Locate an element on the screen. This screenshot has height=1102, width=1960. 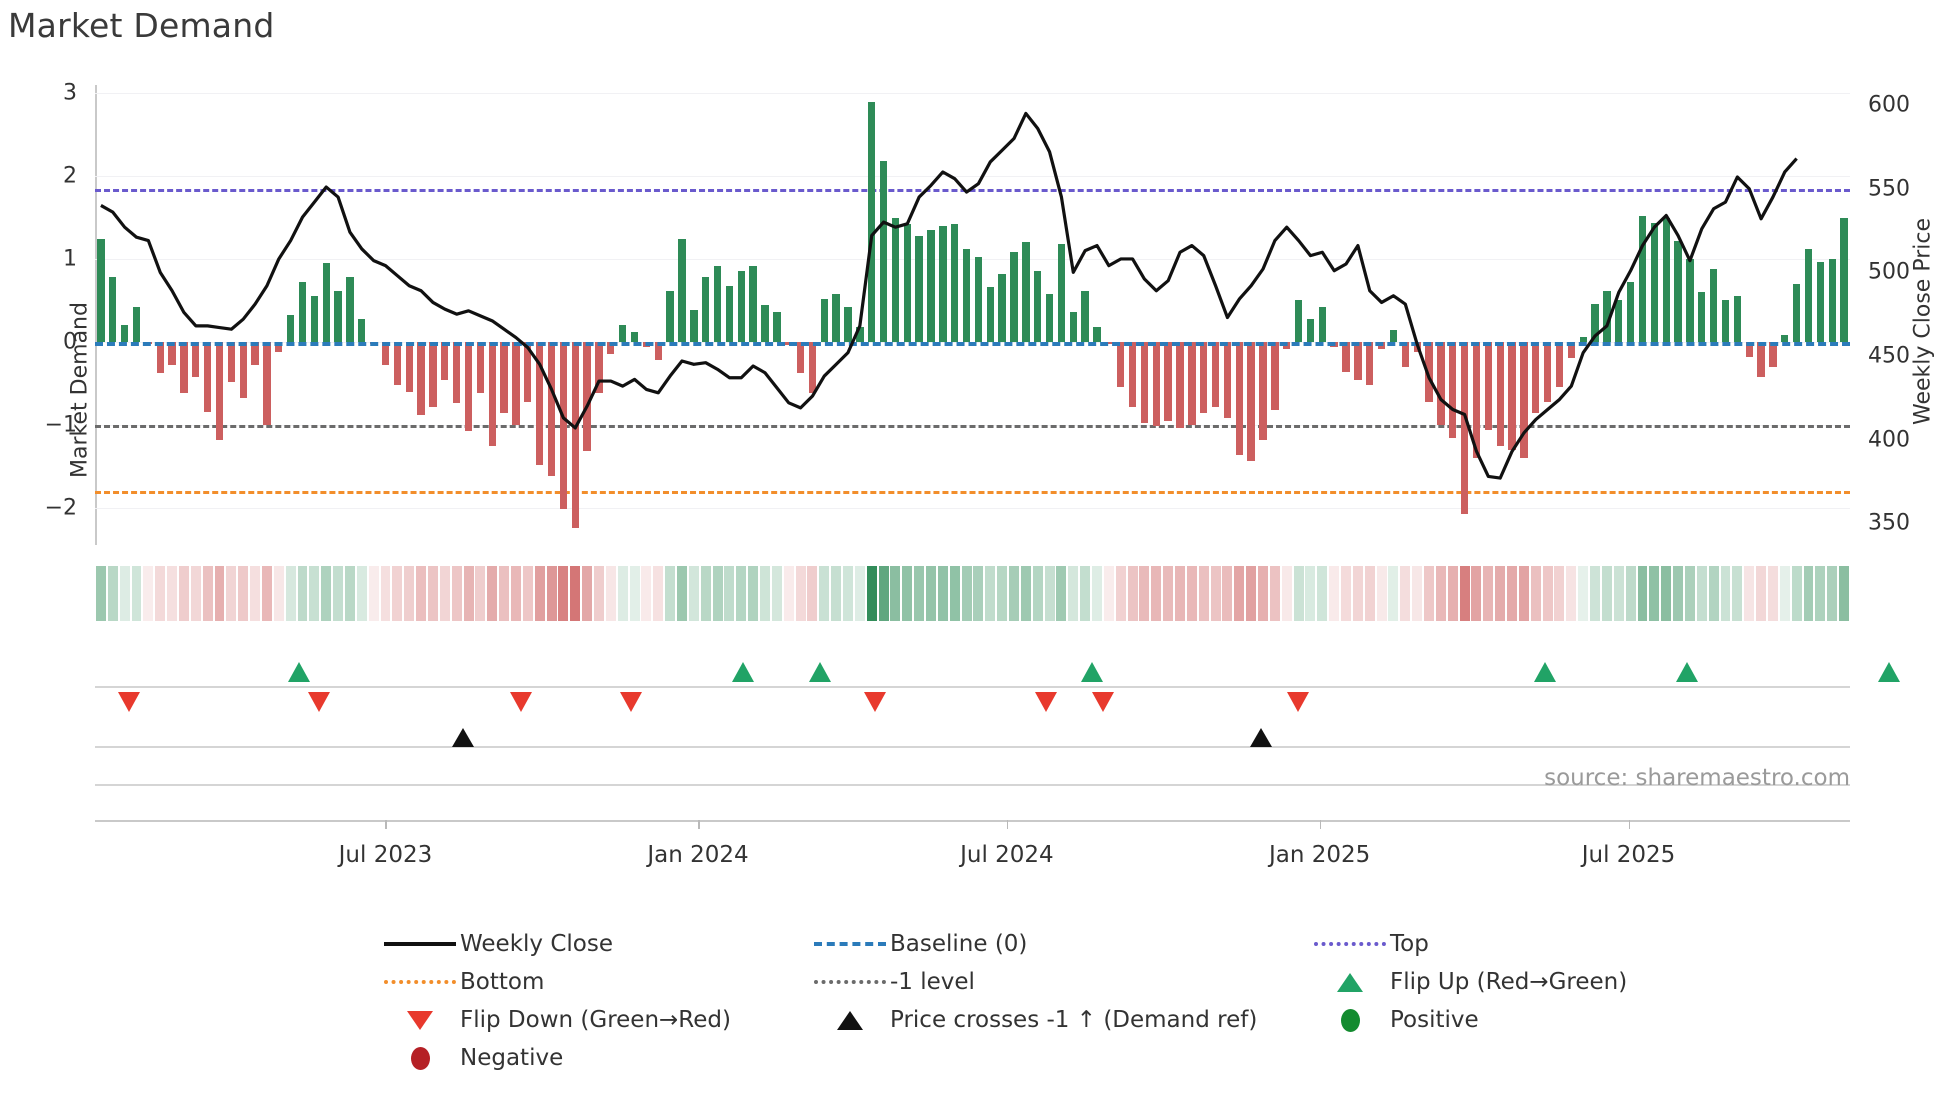
y-axis-line is located at coordinates (96, 315).